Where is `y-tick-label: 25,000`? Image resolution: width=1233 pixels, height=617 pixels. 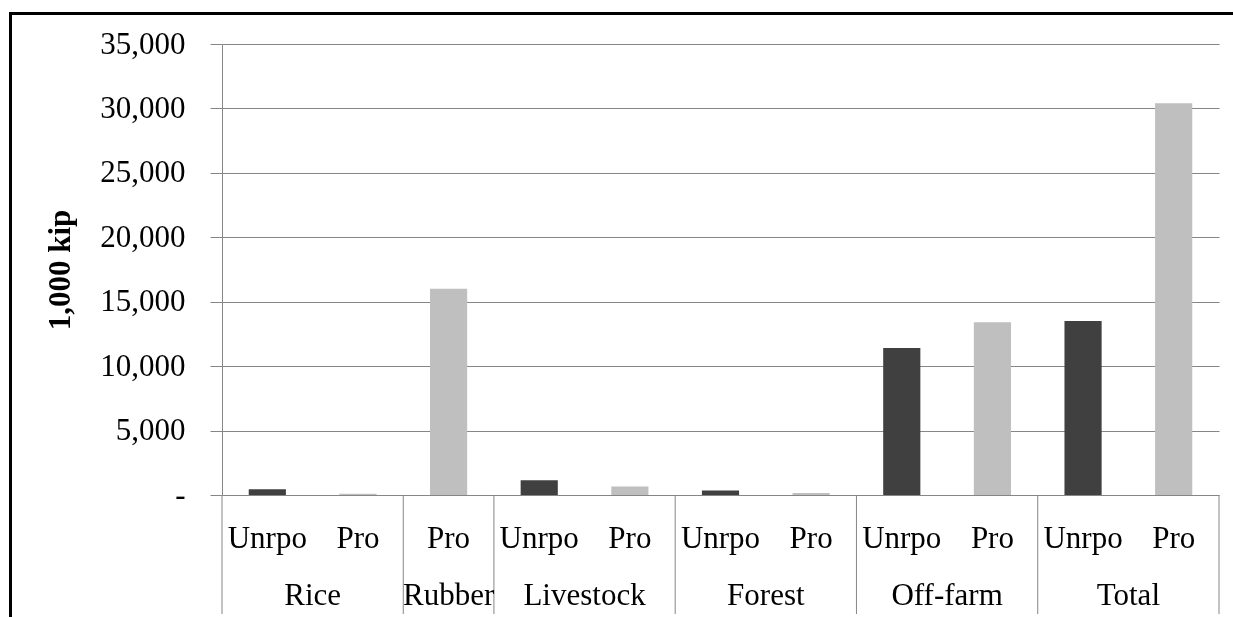
y-tick-label: 25,000 is located at coordinates (143, 172).